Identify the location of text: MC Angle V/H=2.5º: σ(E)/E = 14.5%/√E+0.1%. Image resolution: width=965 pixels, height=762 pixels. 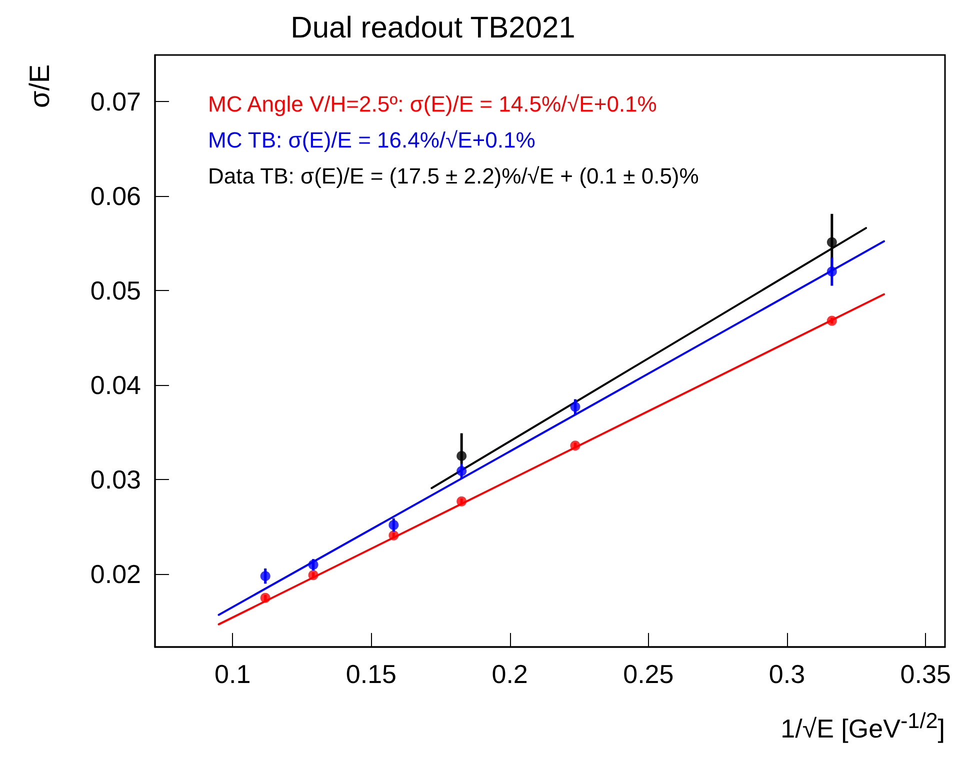
(432, 104).